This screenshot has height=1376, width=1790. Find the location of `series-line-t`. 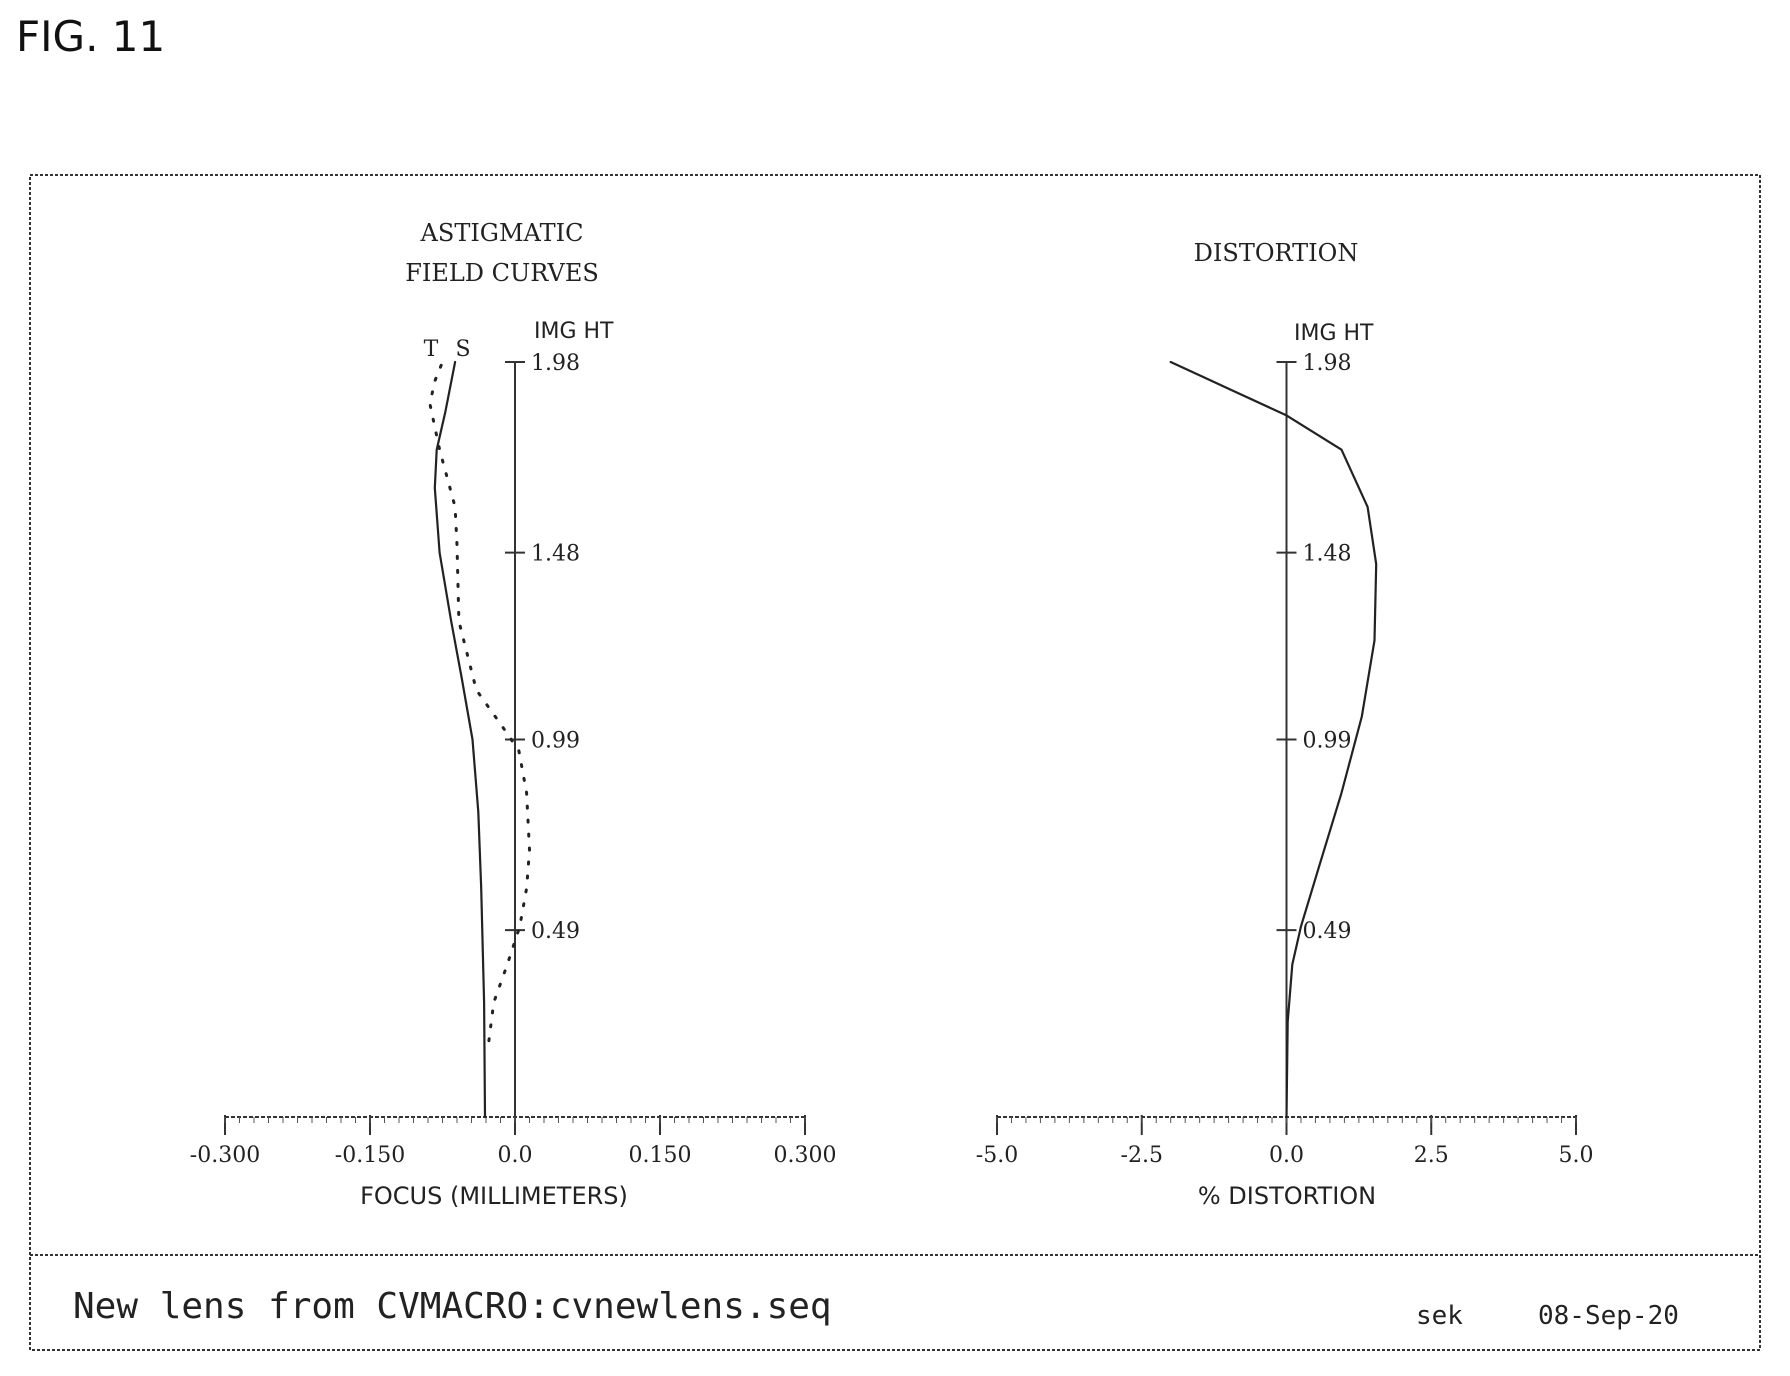

series-line-t is located at coordinates (460, 739).